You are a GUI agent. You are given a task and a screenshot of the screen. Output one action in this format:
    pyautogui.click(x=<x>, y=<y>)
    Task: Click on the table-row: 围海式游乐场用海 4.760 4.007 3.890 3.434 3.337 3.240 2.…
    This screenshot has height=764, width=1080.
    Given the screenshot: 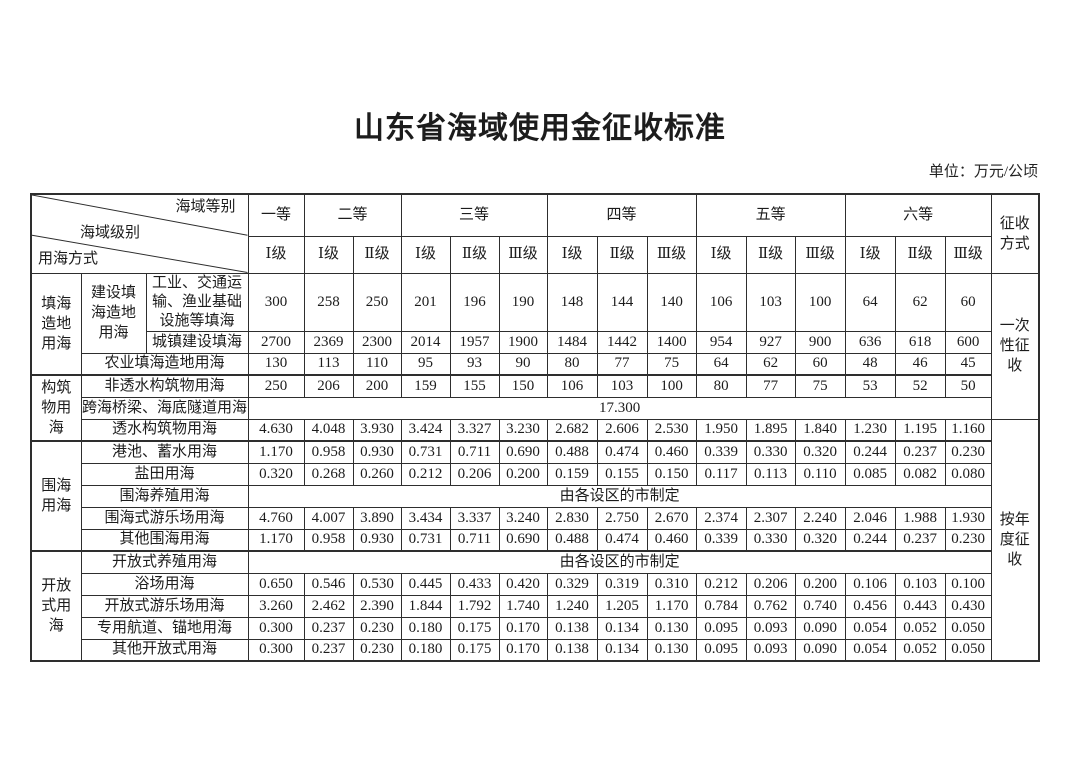 What is the action you would take?
    pyautogui.click(x=535, y=518)
    